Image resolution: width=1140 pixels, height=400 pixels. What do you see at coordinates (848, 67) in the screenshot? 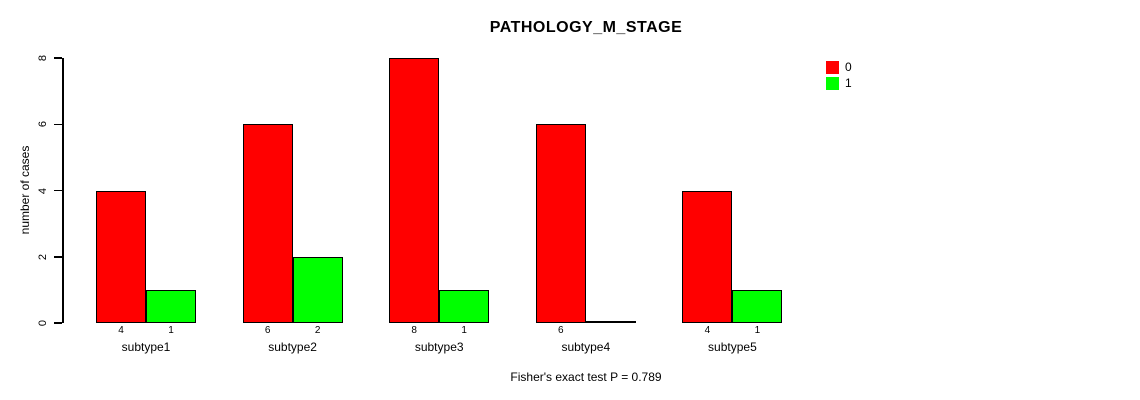
I see `legend-label-0: 0` at bounding box center [848, 67].